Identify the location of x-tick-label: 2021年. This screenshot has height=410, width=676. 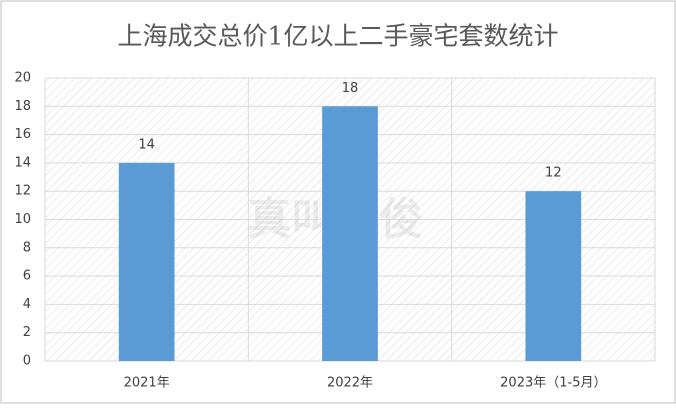
(147, 383).